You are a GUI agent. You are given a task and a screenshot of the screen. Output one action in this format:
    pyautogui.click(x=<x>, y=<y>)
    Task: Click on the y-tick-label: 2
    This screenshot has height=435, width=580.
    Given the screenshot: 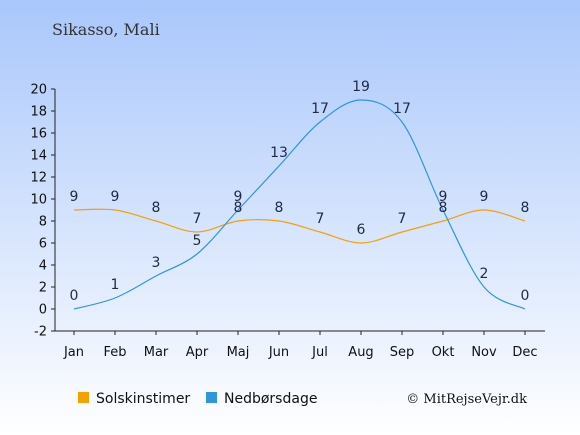 What is the action you would take?
    pyautogui.click(x=43, y=288)
    